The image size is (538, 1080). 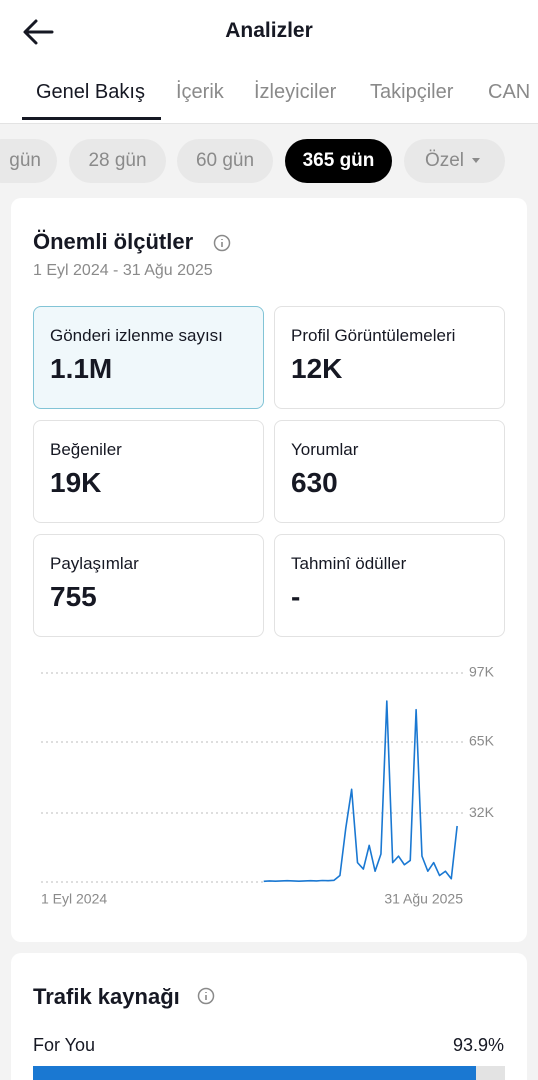 I want to click on tab: Genel Bakış, so click(x=90, y=92).